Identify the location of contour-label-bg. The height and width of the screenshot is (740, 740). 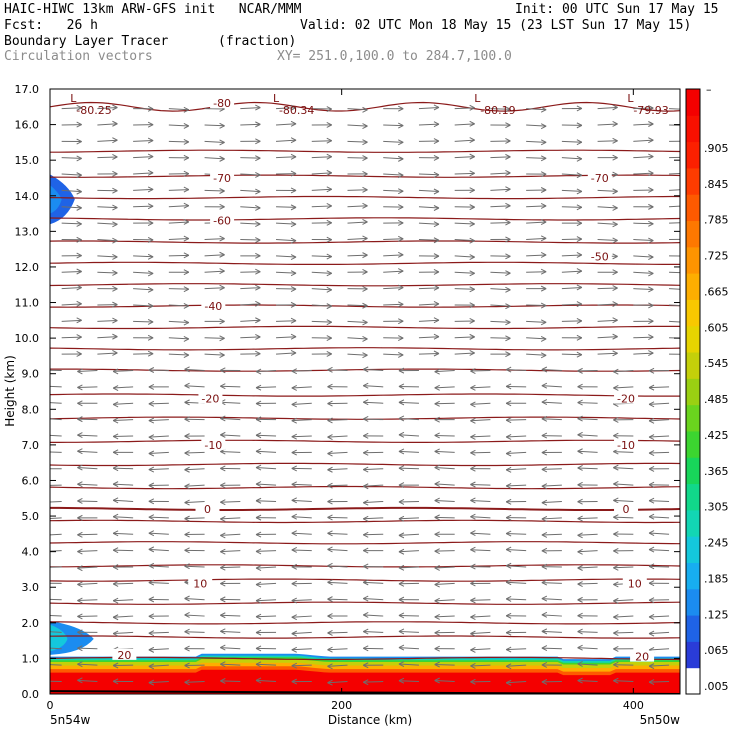
(213, 444).